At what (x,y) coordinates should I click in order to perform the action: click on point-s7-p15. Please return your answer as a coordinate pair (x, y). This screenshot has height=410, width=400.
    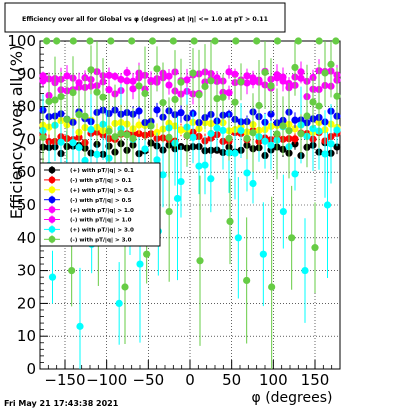
    Looking at the image, I should click on (133, 138).